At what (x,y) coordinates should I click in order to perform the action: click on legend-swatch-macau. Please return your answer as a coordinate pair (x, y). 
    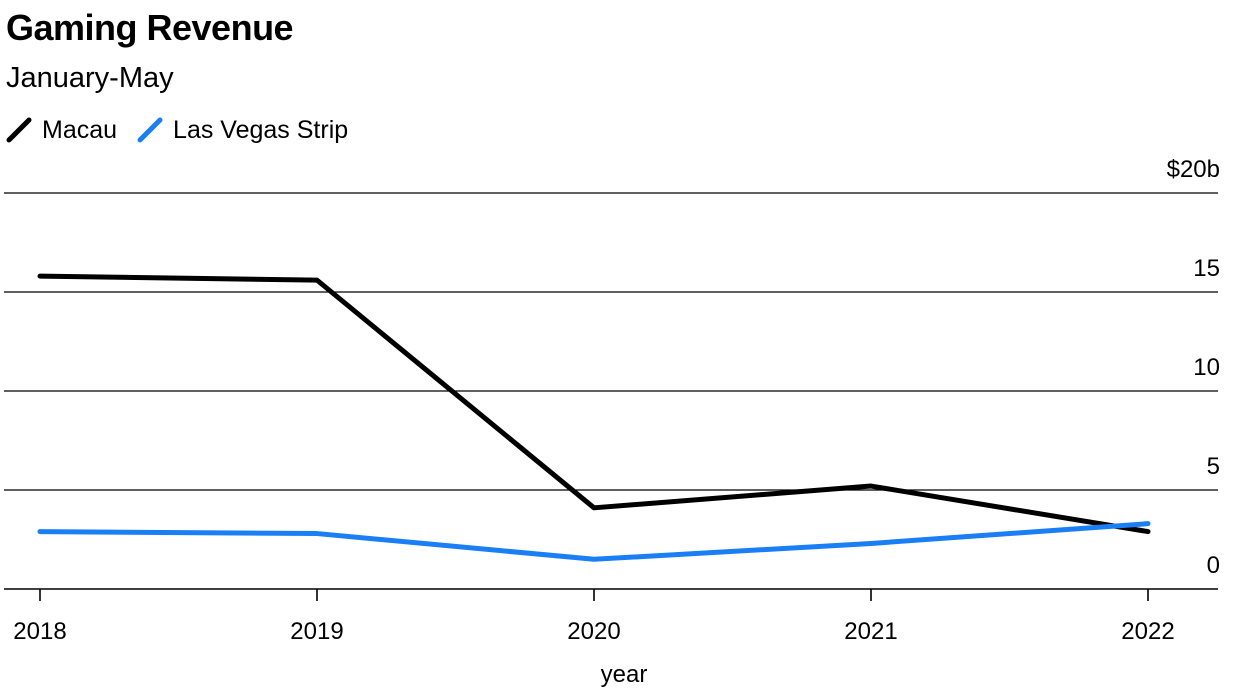
    Looking at the image, I should click on (19, 130).